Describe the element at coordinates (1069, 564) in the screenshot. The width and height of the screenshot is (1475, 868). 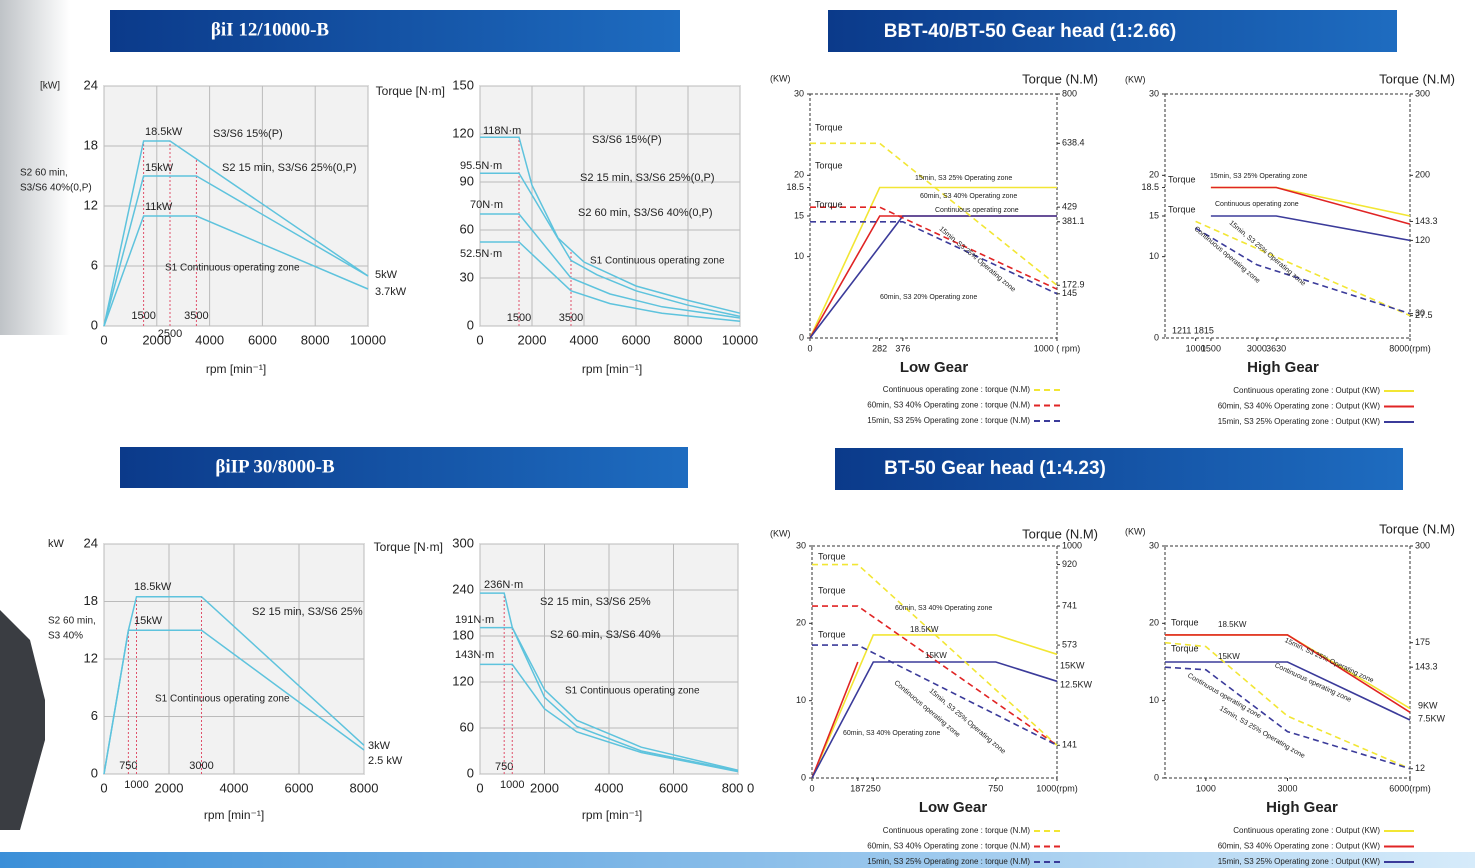
I see `y2-tick-label: 920` at that location.